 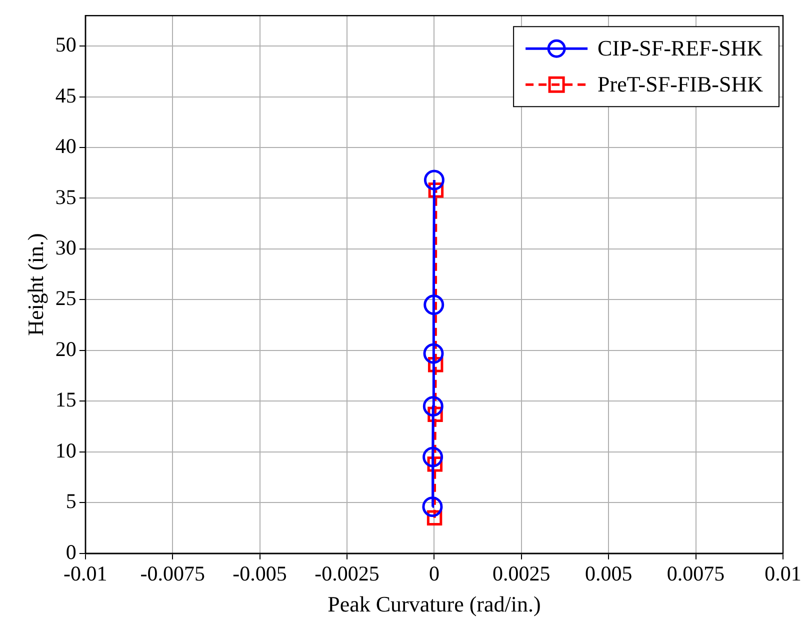 What do you see at coordinates (65, 196) in the screenshot?
I see `y-tick-label: 35` at bounding box center [65, 196].